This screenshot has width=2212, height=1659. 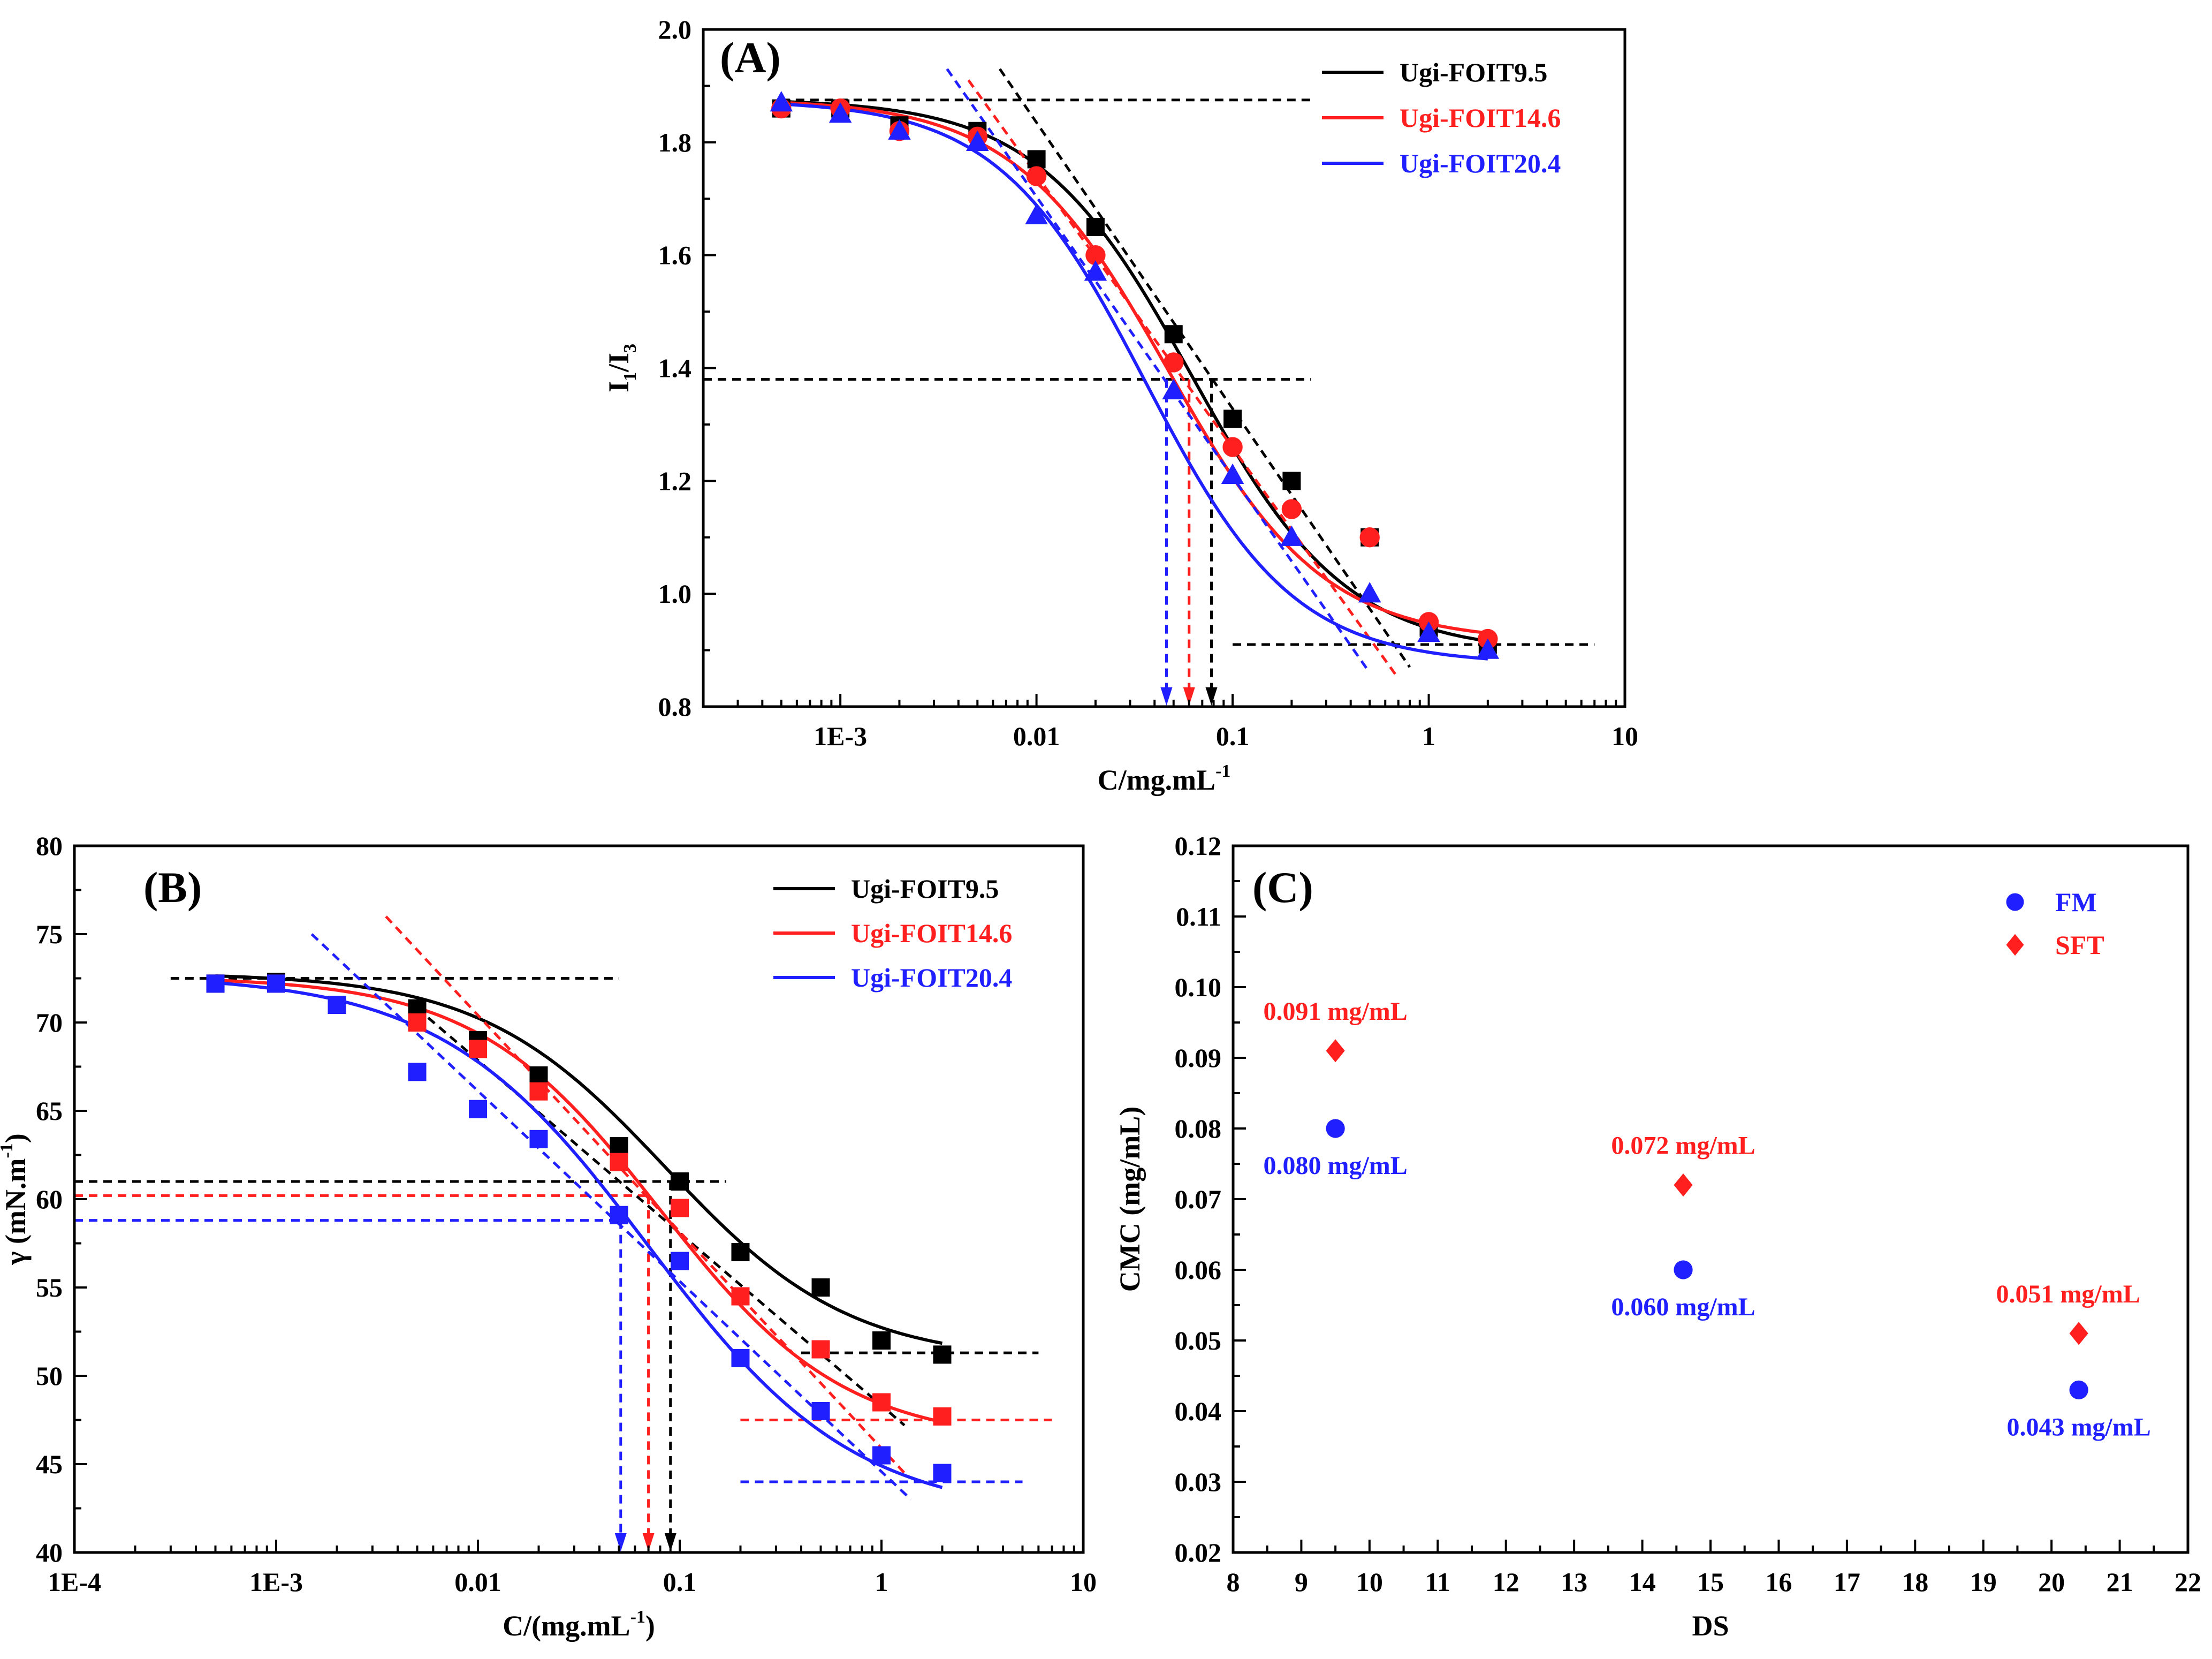 I want to click on x-tick-label: 0.01, so click(x=477, y=1582).